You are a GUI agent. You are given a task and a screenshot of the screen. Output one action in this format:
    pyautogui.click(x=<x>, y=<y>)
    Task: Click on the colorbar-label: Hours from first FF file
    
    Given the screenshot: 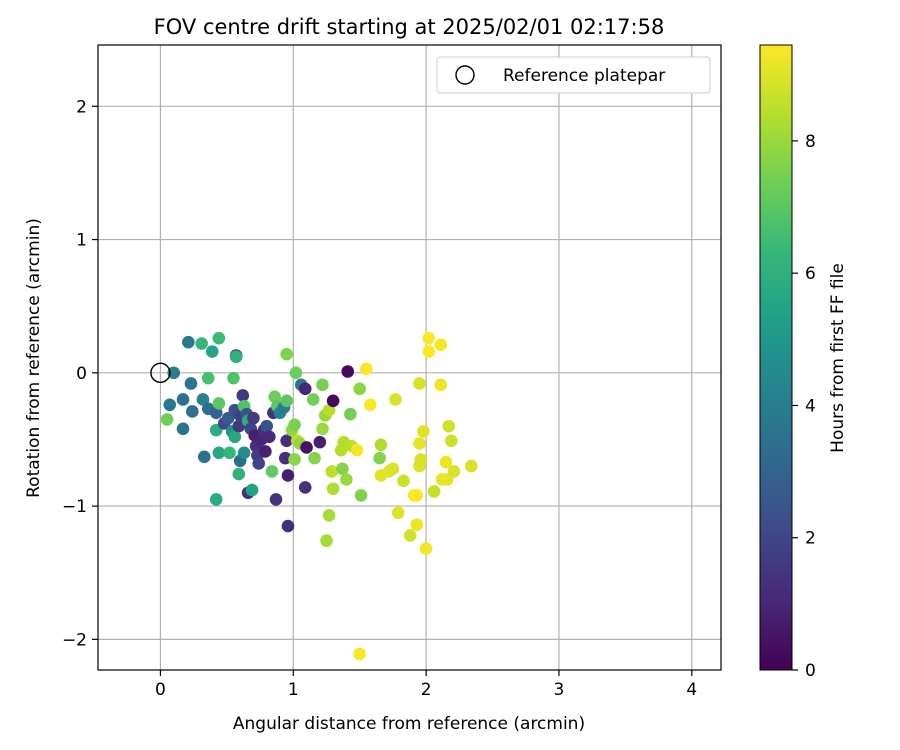 What is the action you would take?
    pyautogui.click(x=838, y=358)
    